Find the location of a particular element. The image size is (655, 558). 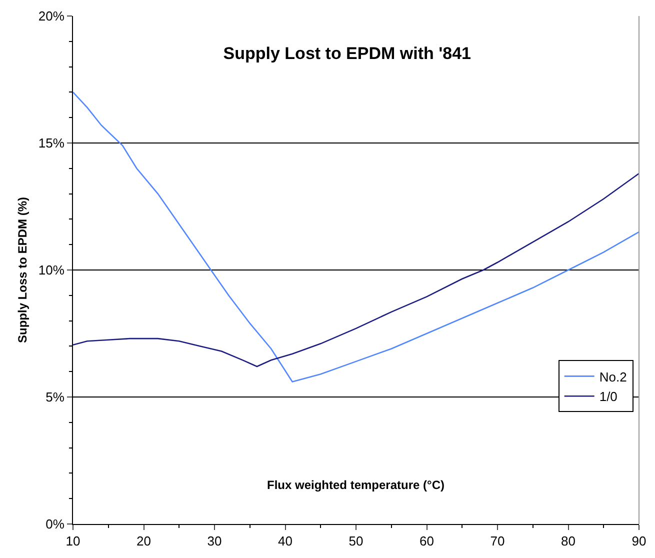

x-tick-label: 80 is located at coordinates (568, 541).